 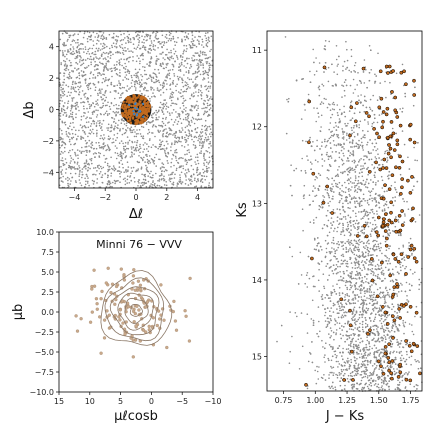 What do you see at coordinates (120, 401) in the screenshot?
I see `x-tick-label: 5` at bounding box center [120, 401].